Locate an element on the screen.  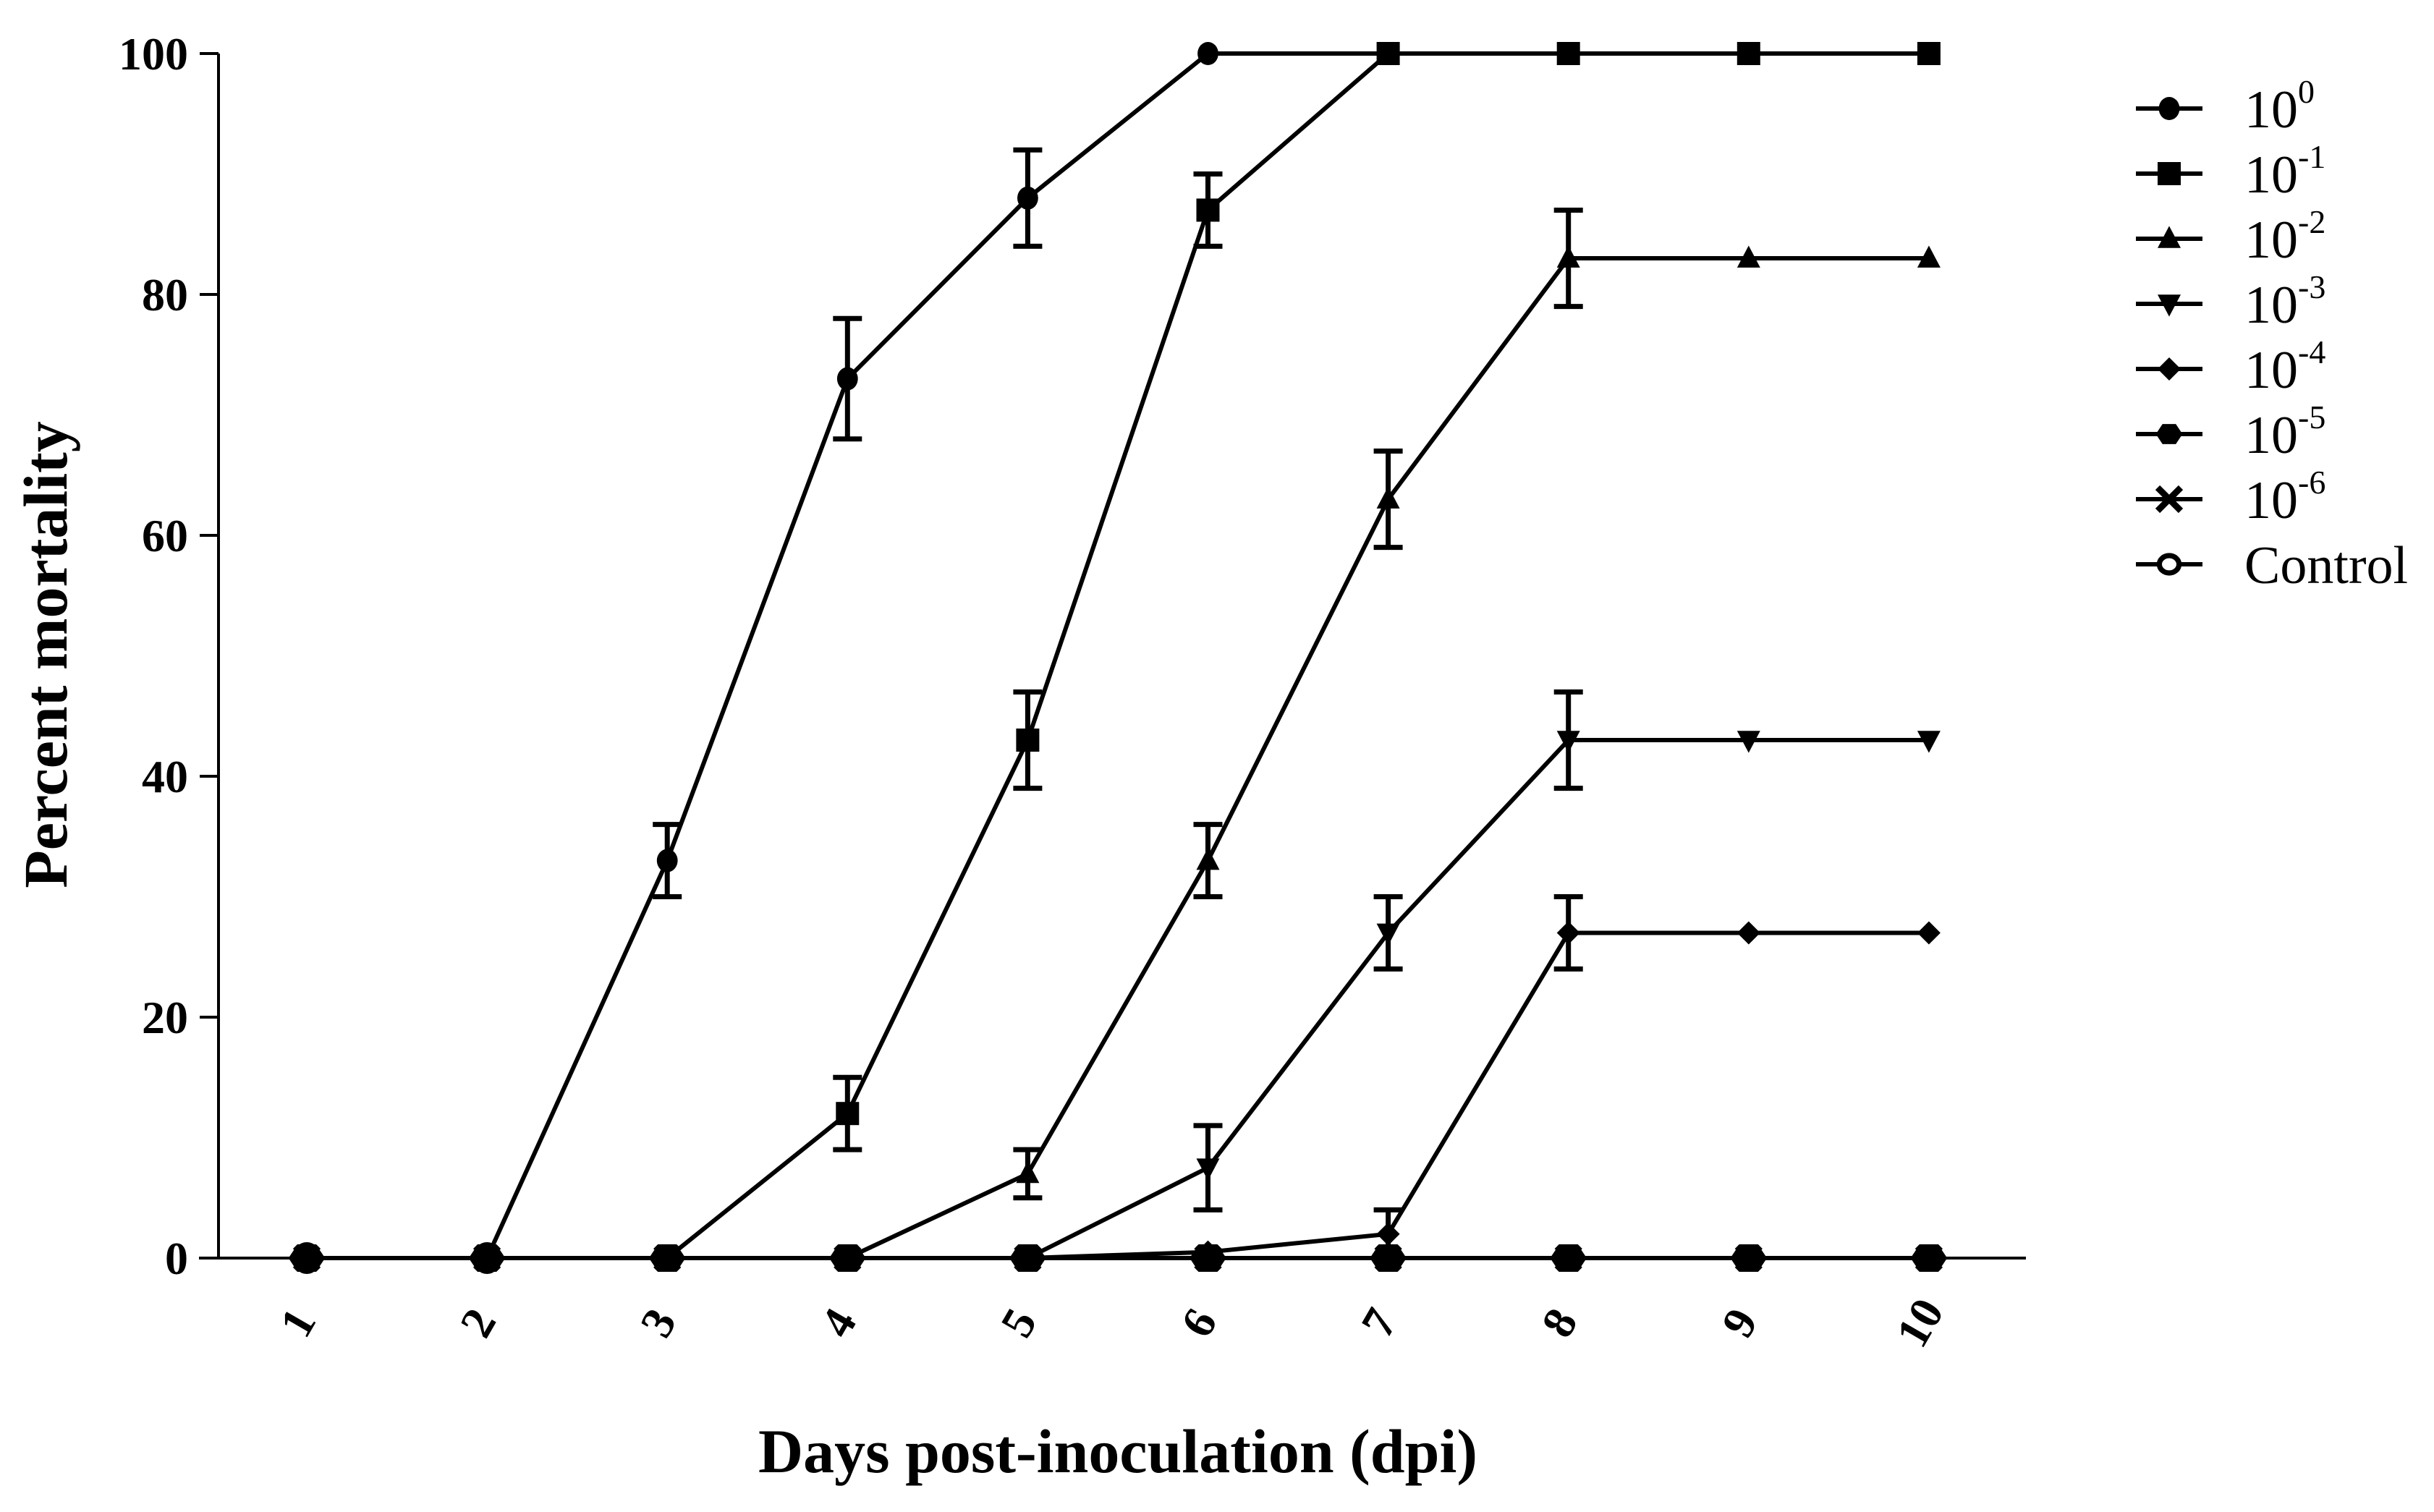
legend-label: 10-6 is located at coordinates (2284, 497).